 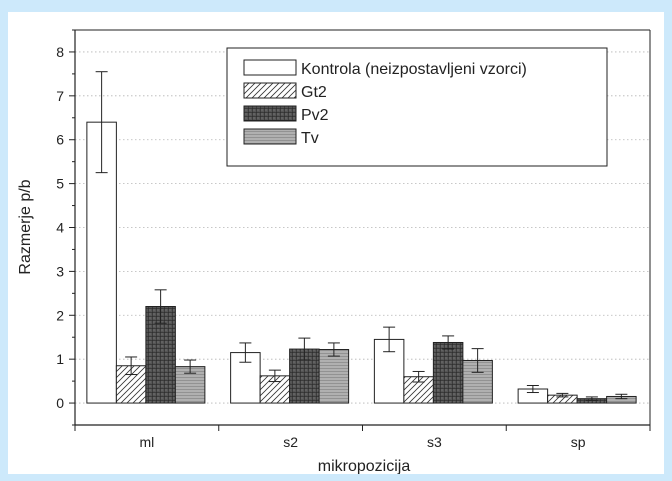 I want to click on x-tick-label: ml, so click(x=146, y=442).